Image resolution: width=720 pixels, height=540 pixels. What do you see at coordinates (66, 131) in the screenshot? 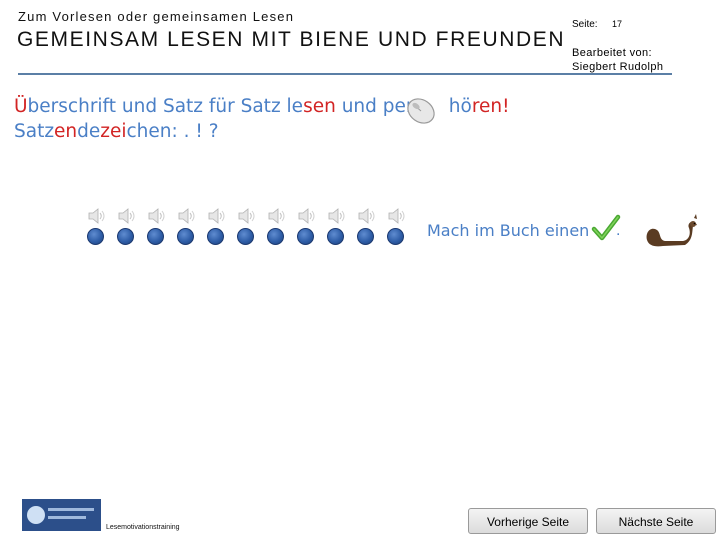
I see `instr2-part: en` at bounding box center [66, 131].